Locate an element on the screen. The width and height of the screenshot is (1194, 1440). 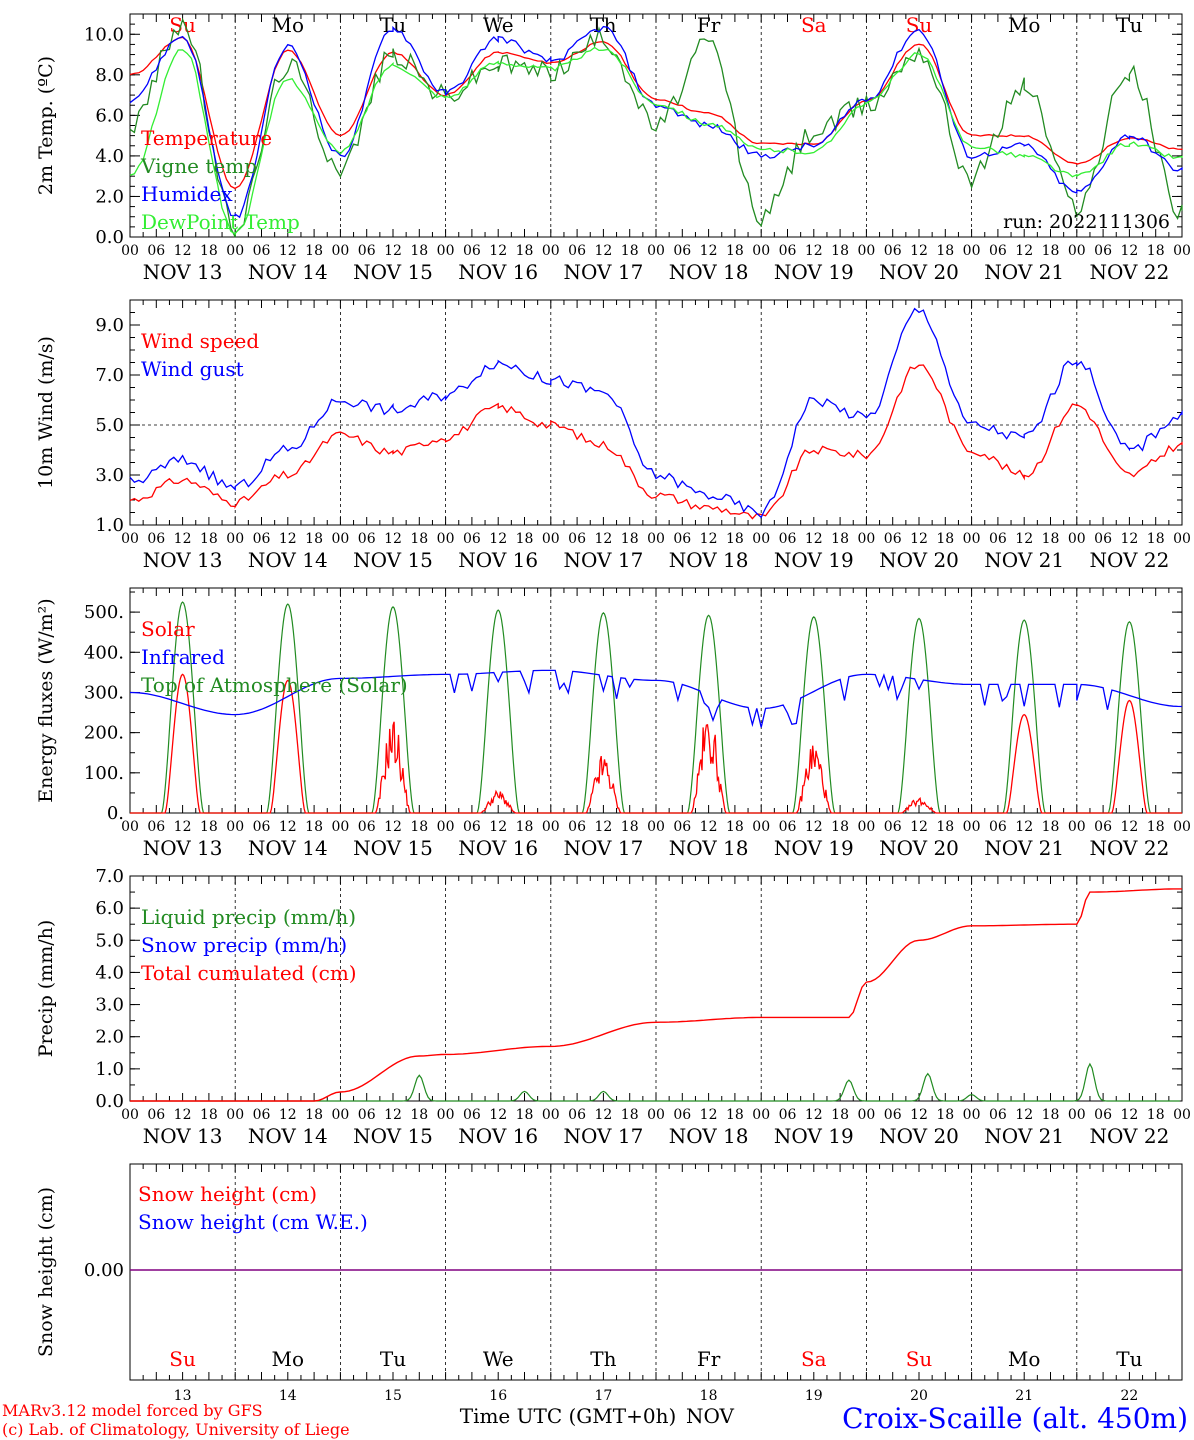
y-tick-label: 0.0 is located at coordinates (109, 1101).